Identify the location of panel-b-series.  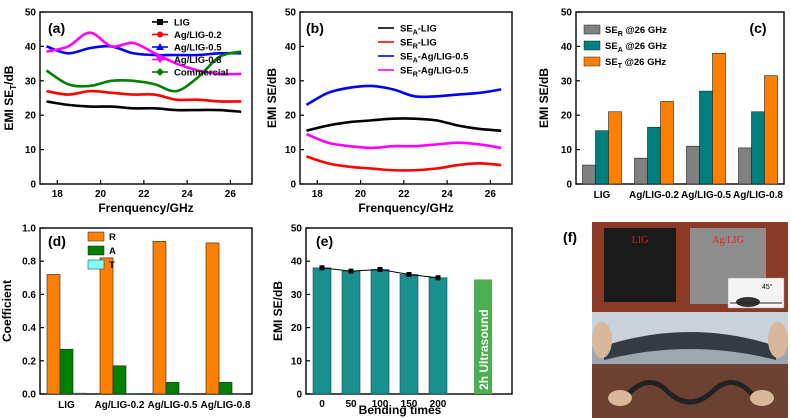
(403, 128).